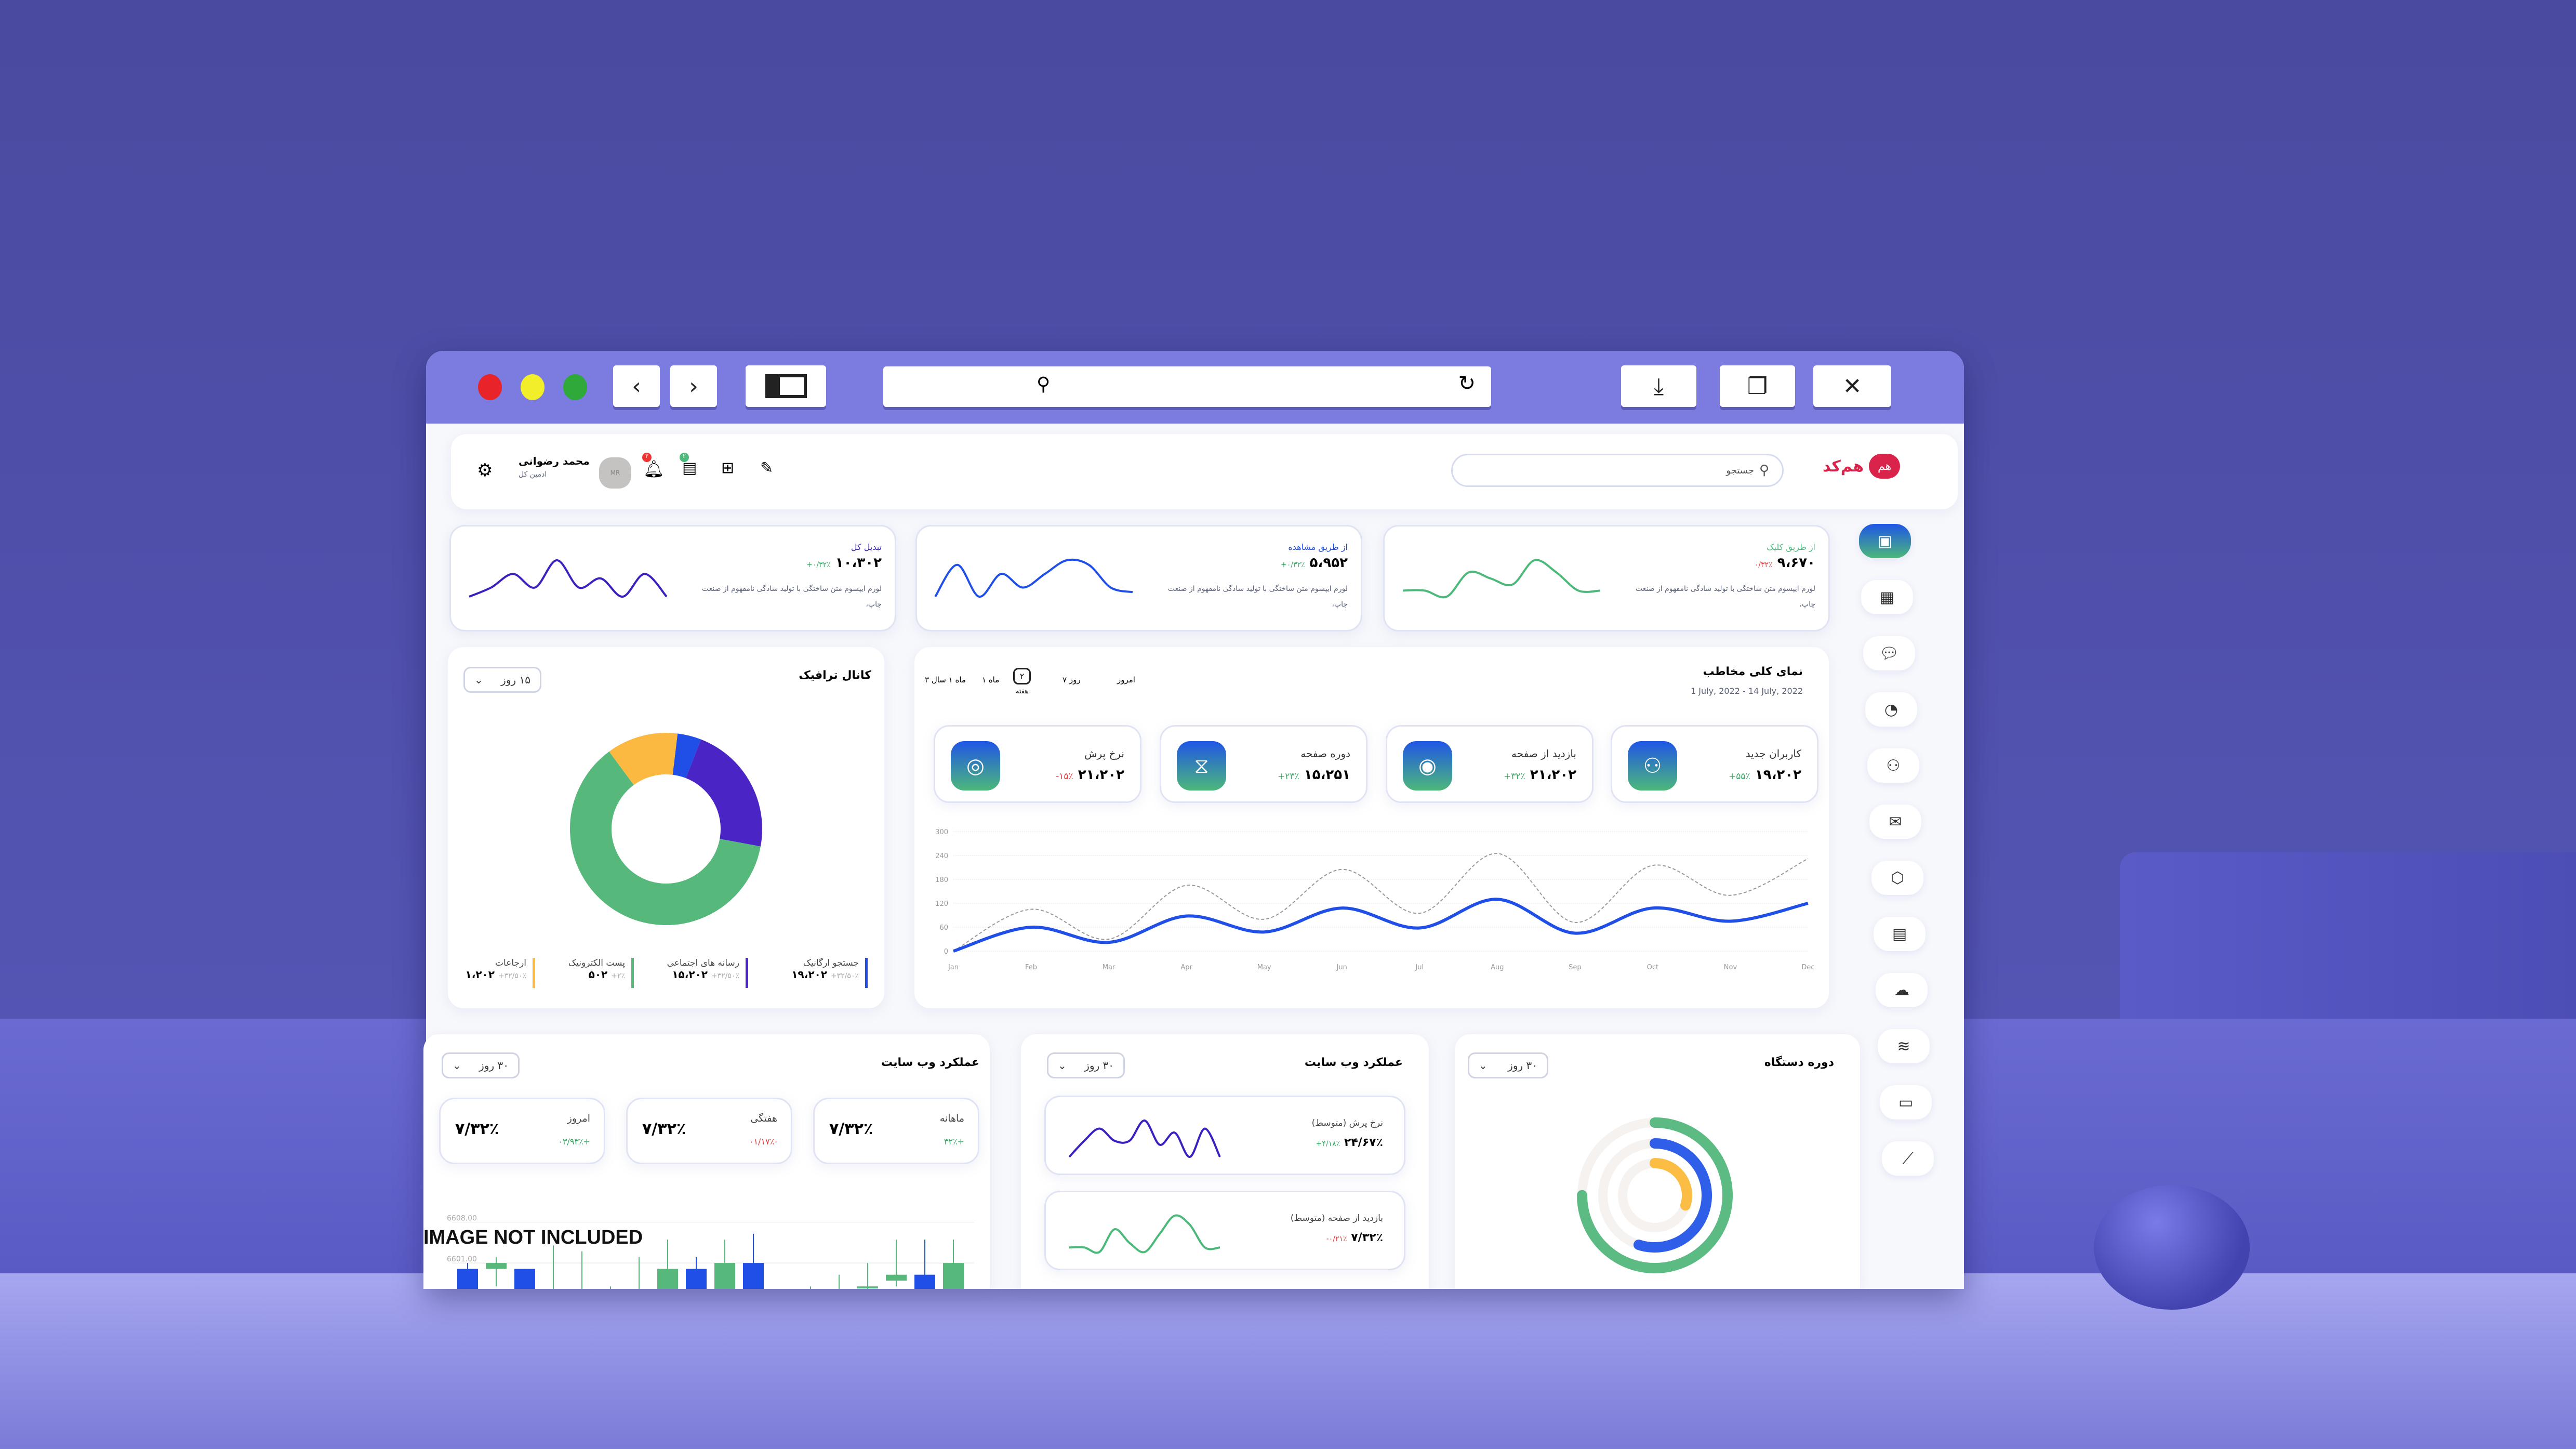 The height and width of the screenshot is (1449, 2576). What do you see at coordinates (930, 1063) in the screenshot?
I see `performance-title: عملکرد وب سایت` at bounding box center [930, 1063].